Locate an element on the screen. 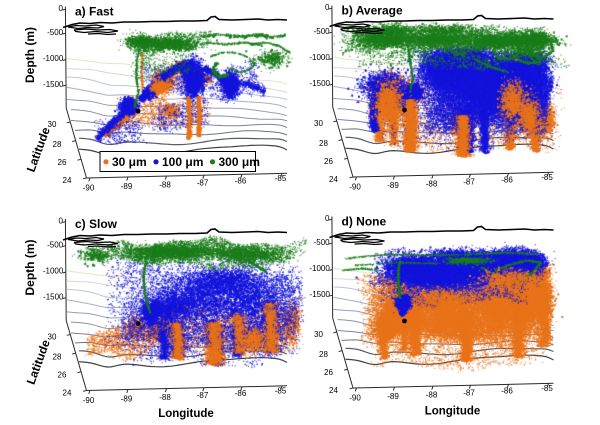 This screenshot has height=425, width=600. svg-text: 300 μm is located at coordinates (239, 162).